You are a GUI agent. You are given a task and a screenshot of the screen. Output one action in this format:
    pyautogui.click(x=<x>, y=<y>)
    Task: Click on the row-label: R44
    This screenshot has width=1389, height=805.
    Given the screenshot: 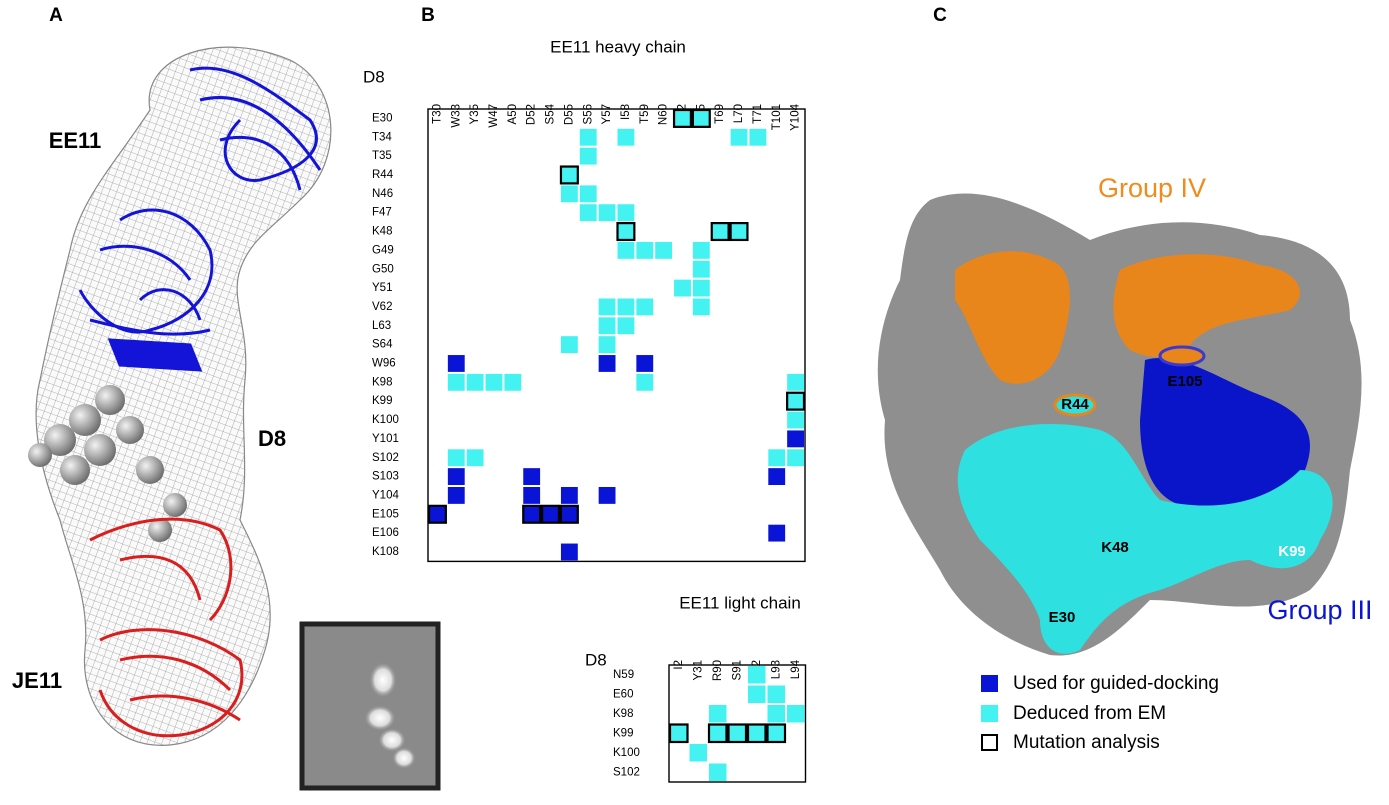 What is the action you would take?
    pyautogui.click(x=383, y=175)
    